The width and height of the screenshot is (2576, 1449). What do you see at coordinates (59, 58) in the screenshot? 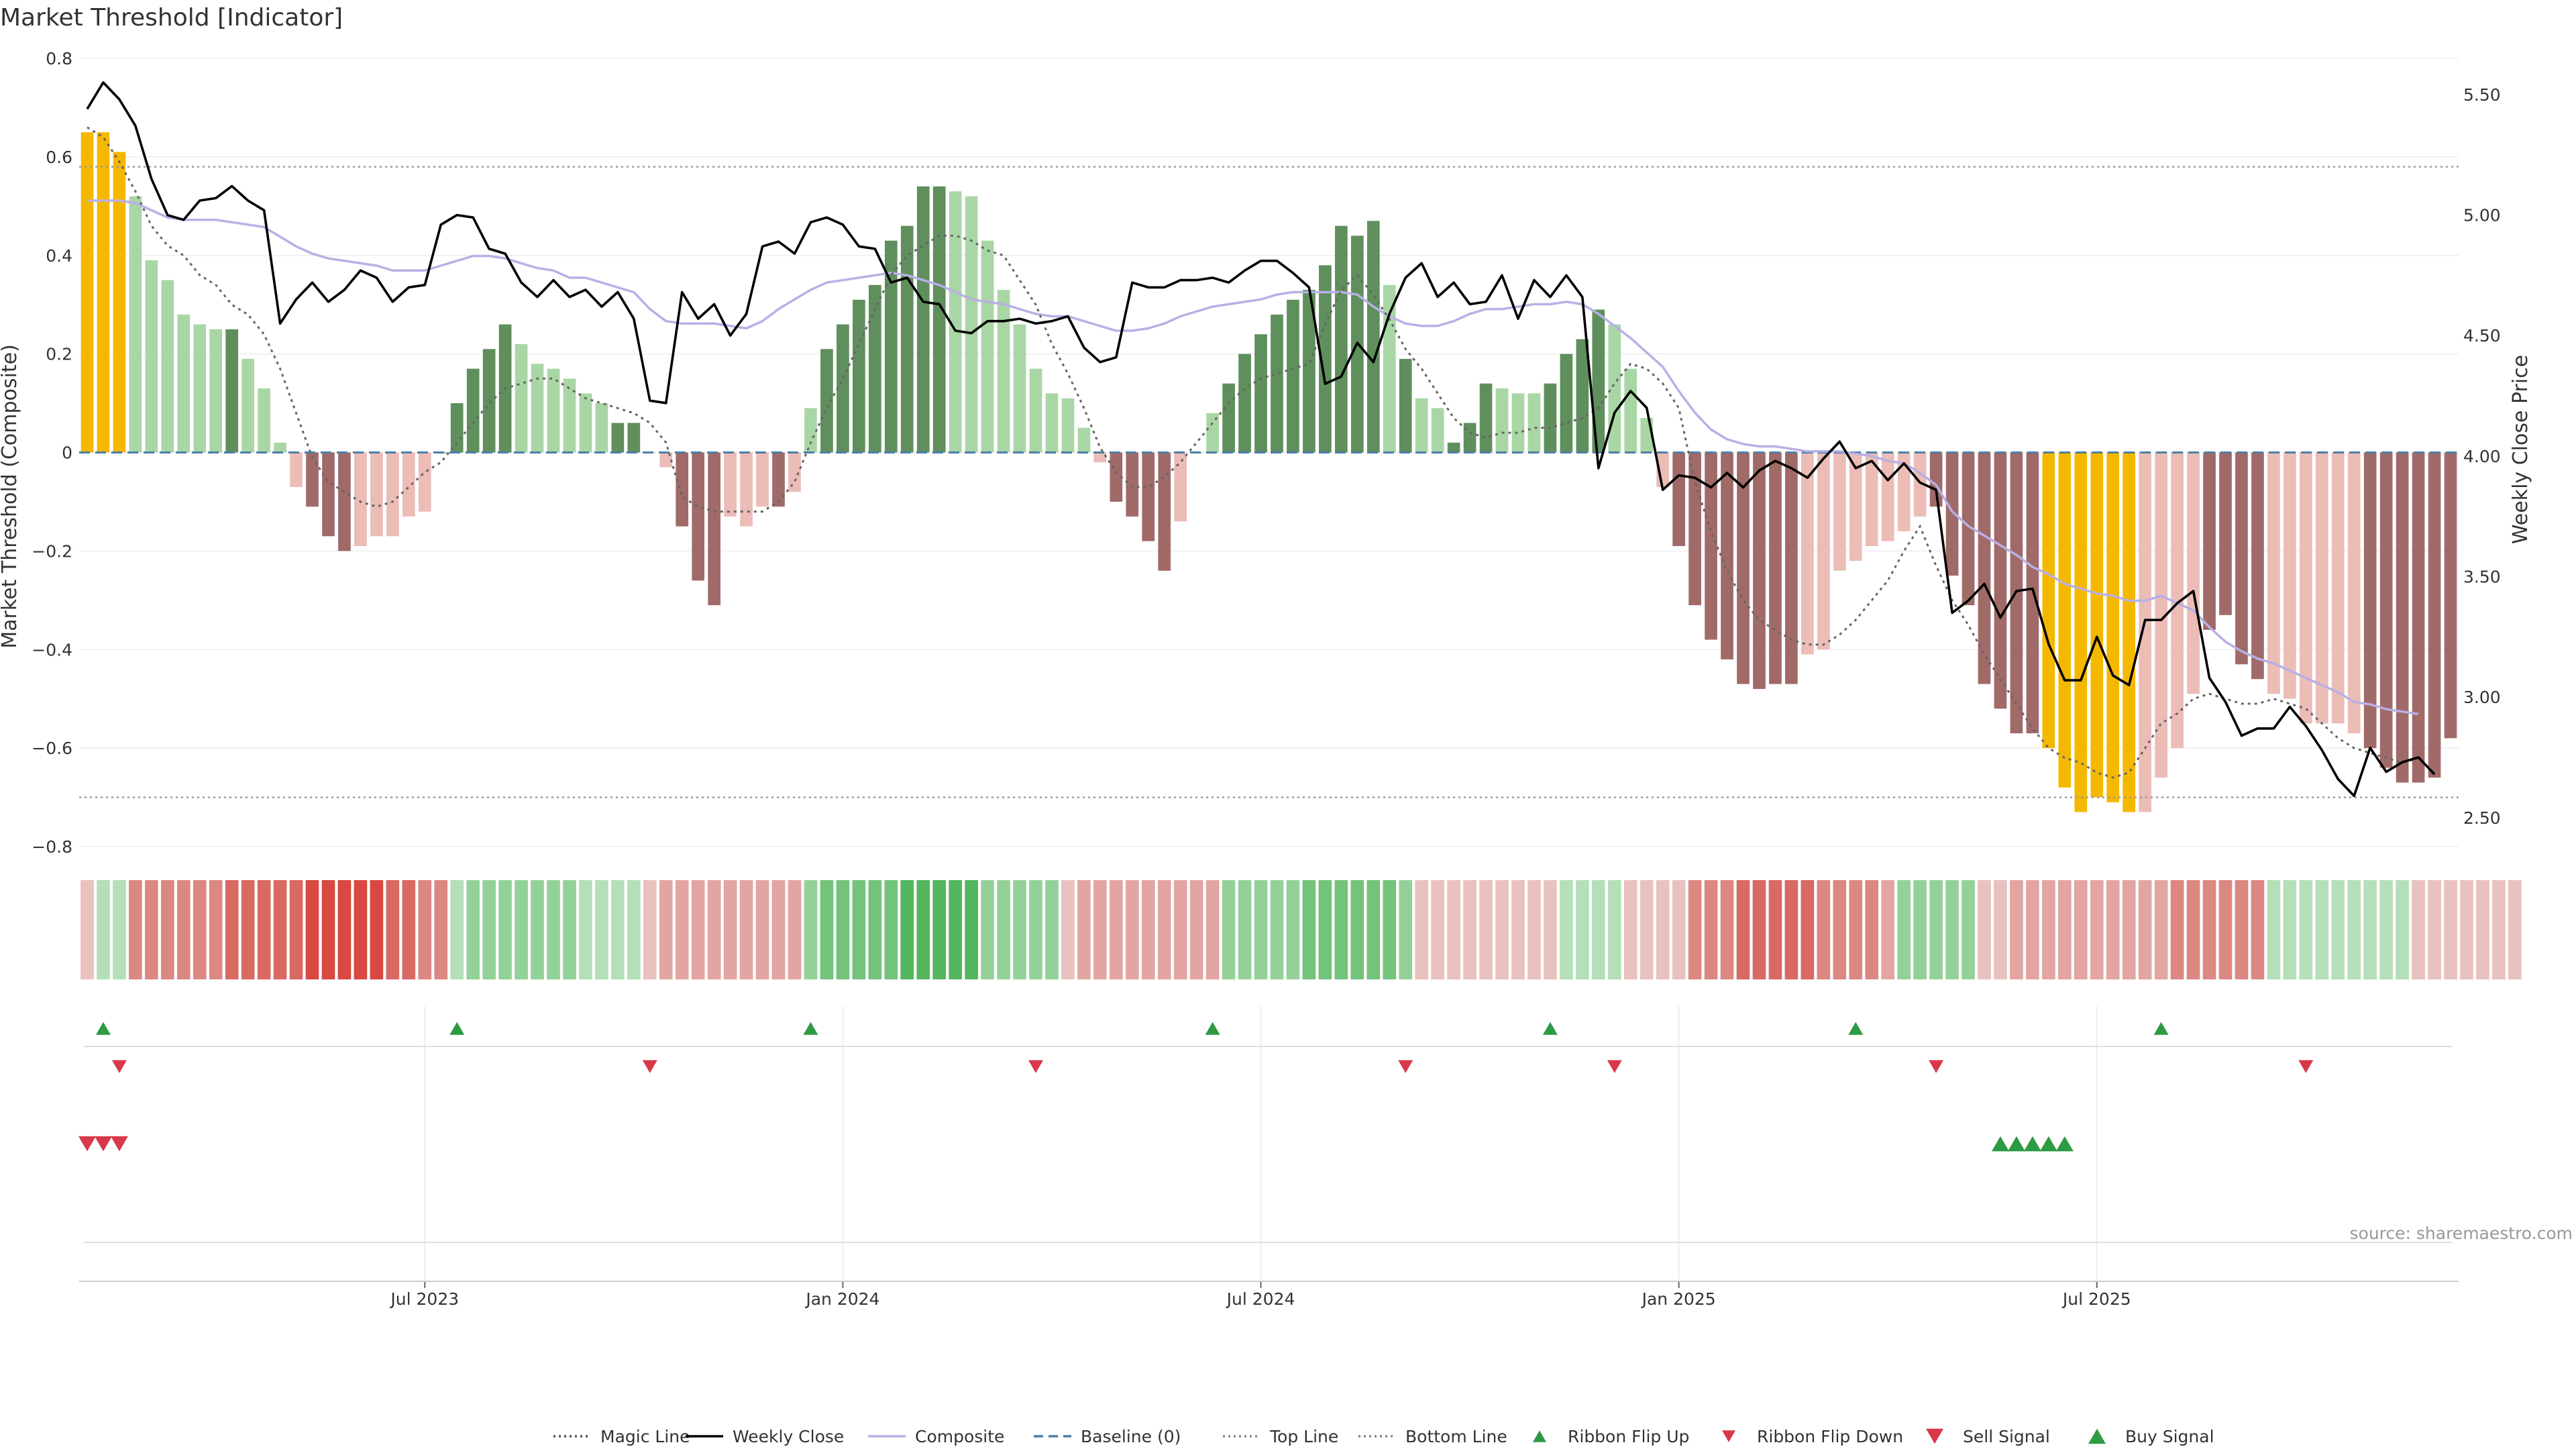
I see `left-tick-label: 0.8` at bounding box center [59, 58].